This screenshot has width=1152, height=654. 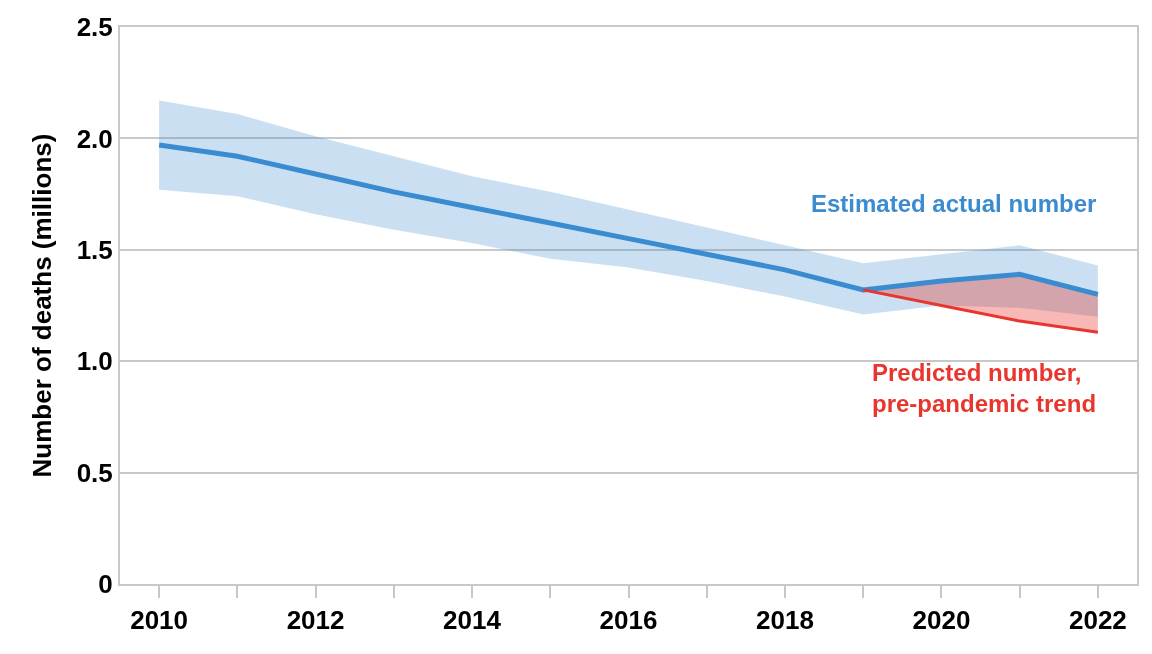 I want to click on x-tick-label: 2010, so click(x=159, y=620).